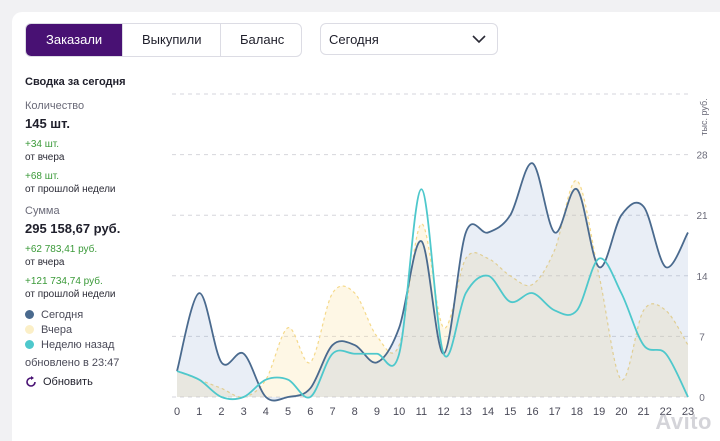 The width and height of the screenshot is (720, 441). Describe the element at coordinates (599, 412) in the screenshot. I see `x-tick-label: 19` at that location.